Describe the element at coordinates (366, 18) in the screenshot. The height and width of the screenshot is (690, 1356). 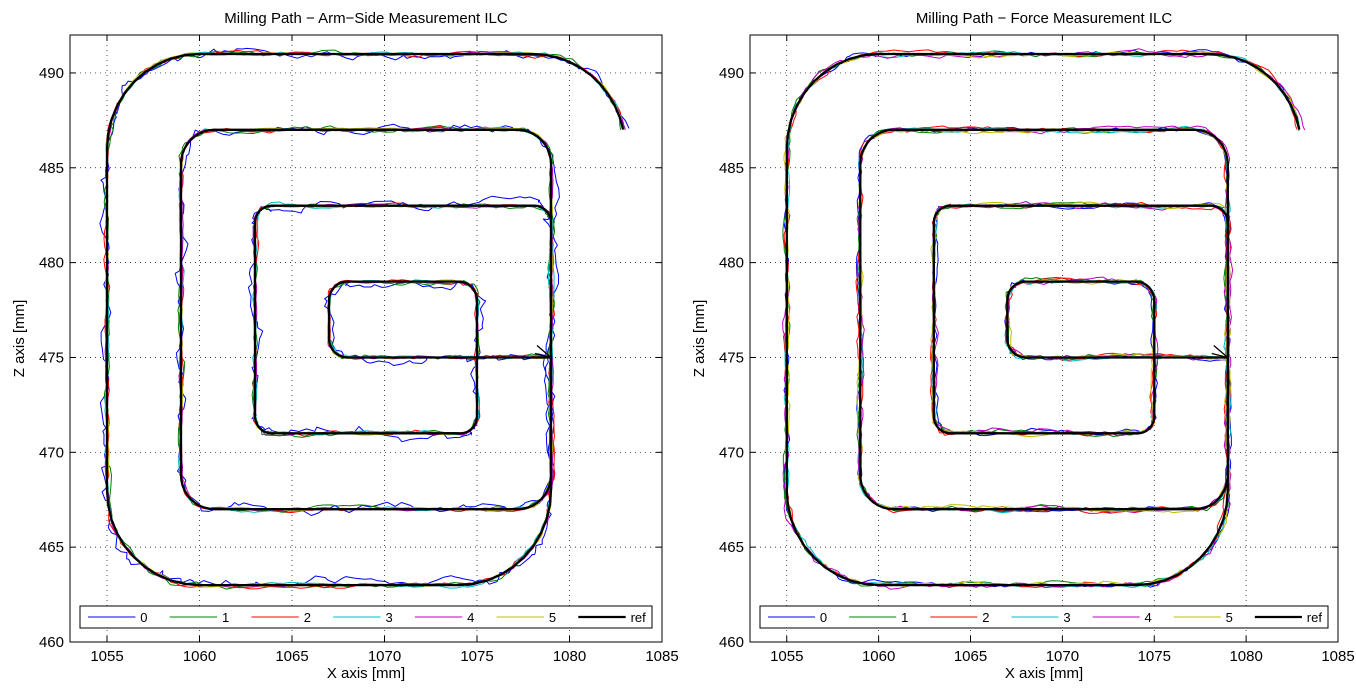
I see `chart-title: Milling Path − Arm−Side Measurement ILC` at that location.